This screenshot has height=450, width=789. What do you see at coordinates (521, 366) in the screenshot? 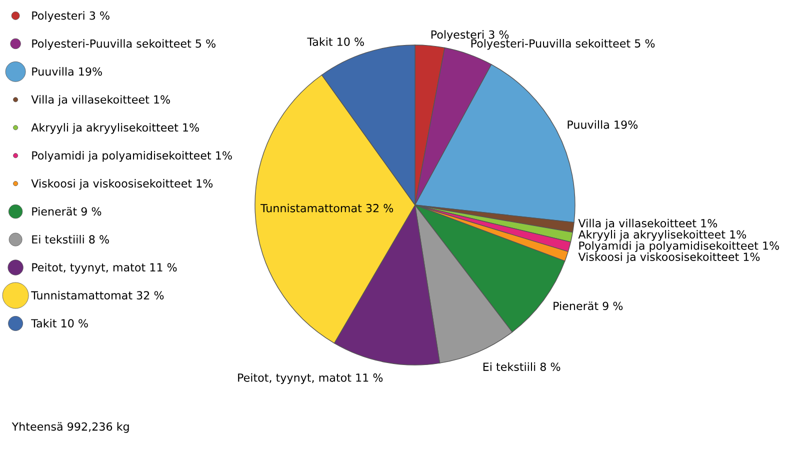
I see `slice-label: Ei tekstiili 8 %` at bounding box center [521, 366].